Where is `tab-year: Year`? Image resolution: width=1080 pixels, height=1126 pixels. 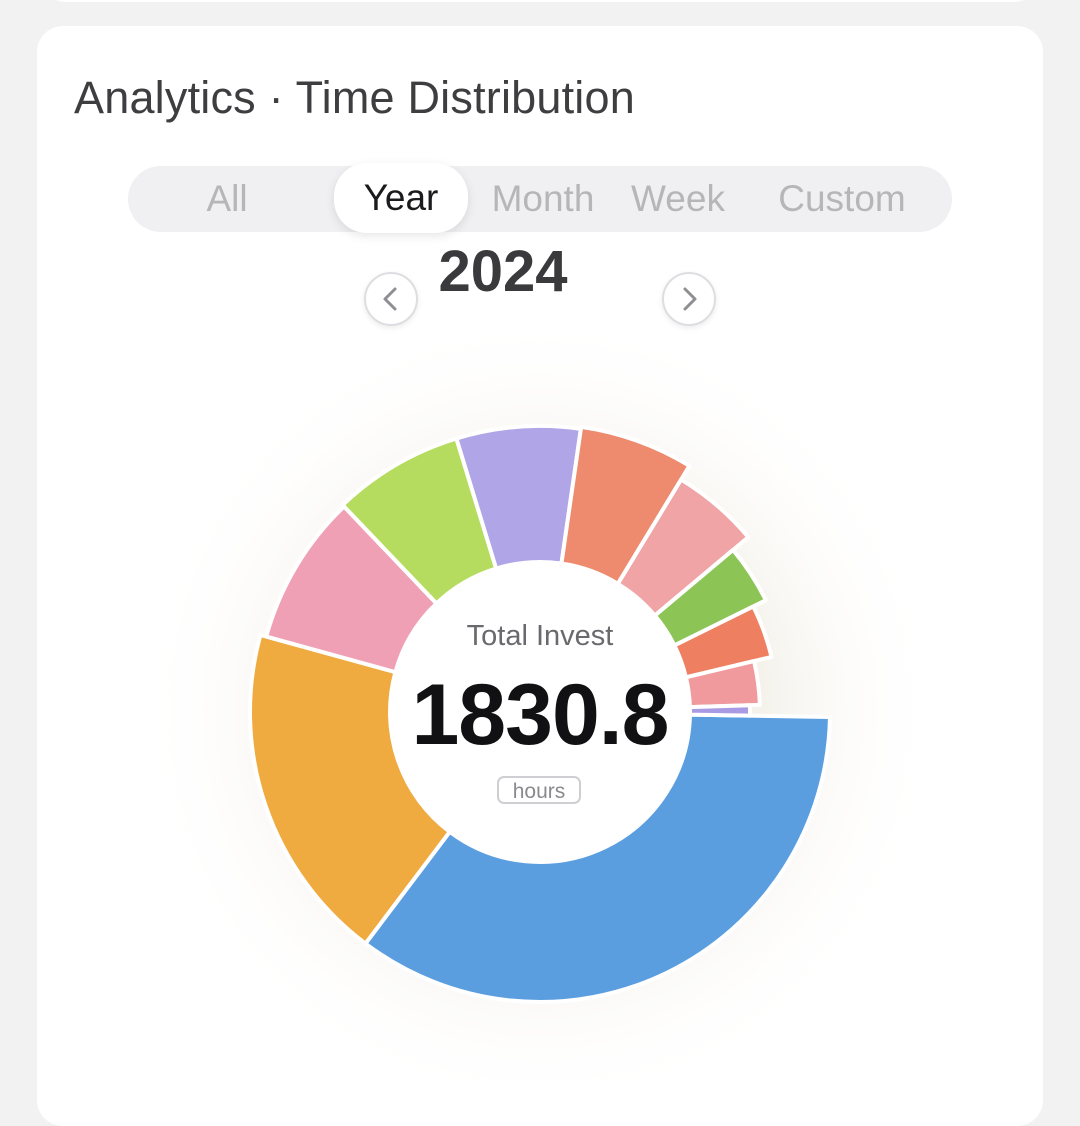 tab-year: Year is located at coordinates (401, 198).